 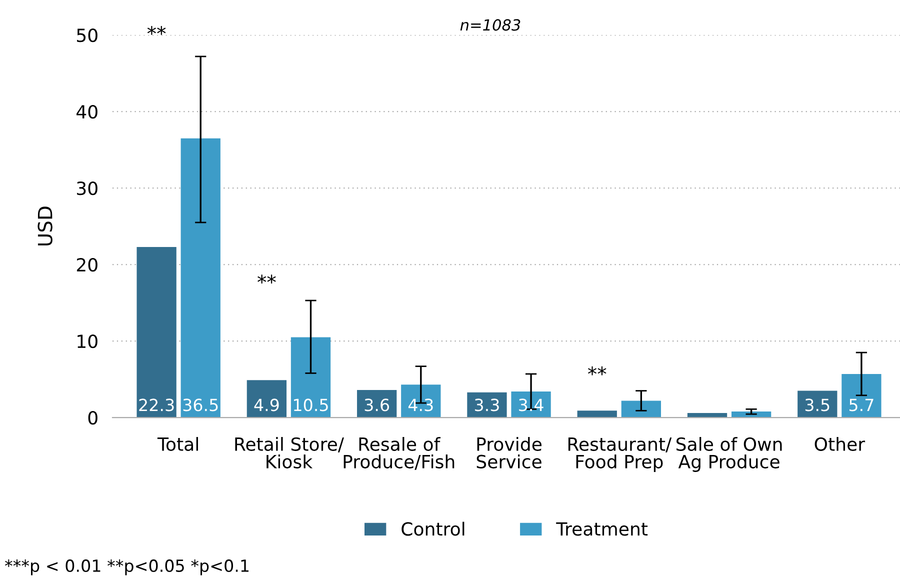 I want to click on data-label: 5.7, so click(x=861, y=405).